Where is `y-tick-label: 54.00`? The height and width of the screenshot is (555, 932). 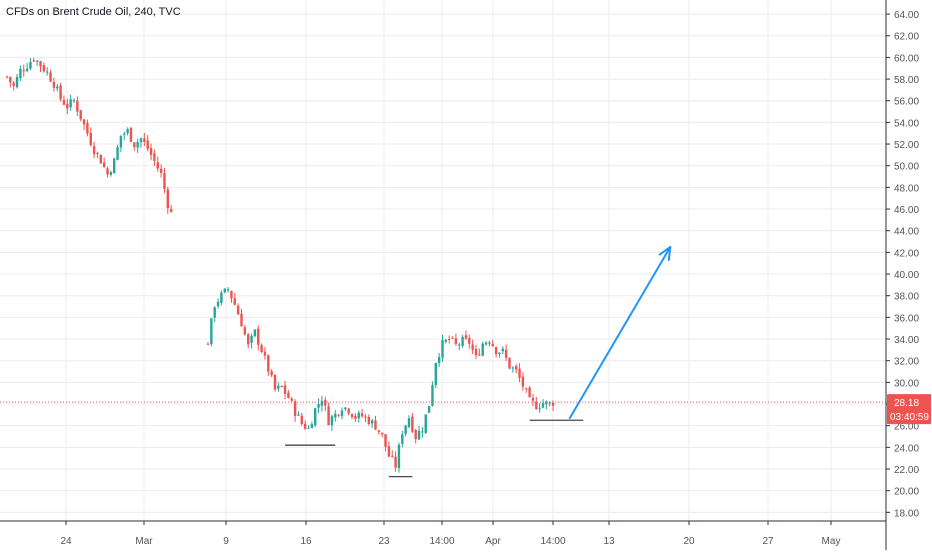 y-tick-label: 54.00 is located at coordinates (906, 123).